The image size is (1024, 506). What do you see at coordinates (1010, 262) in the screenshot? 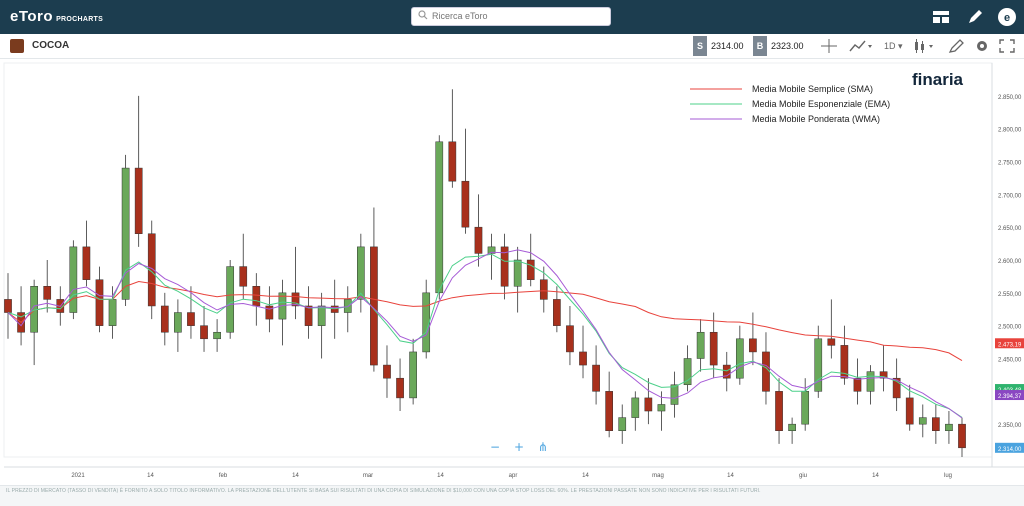
I see `y-tick-label: 2.600,00` at bounding box center [1010, 262].